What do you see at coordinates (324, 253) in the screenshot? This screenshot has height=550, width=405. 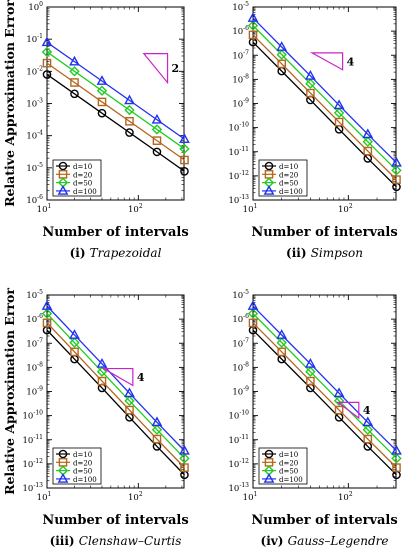 I see `panel-caption: (ii) Simpson` at bounding box center [324, 253].